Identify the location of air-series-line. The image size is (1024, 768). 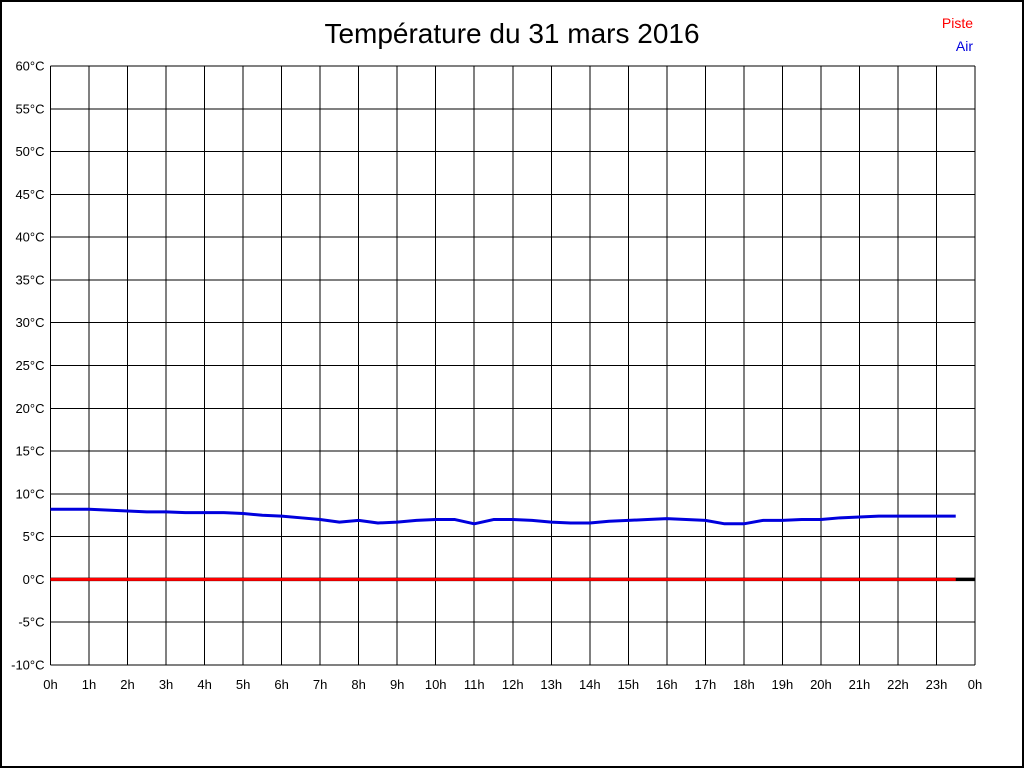
(503, 516).